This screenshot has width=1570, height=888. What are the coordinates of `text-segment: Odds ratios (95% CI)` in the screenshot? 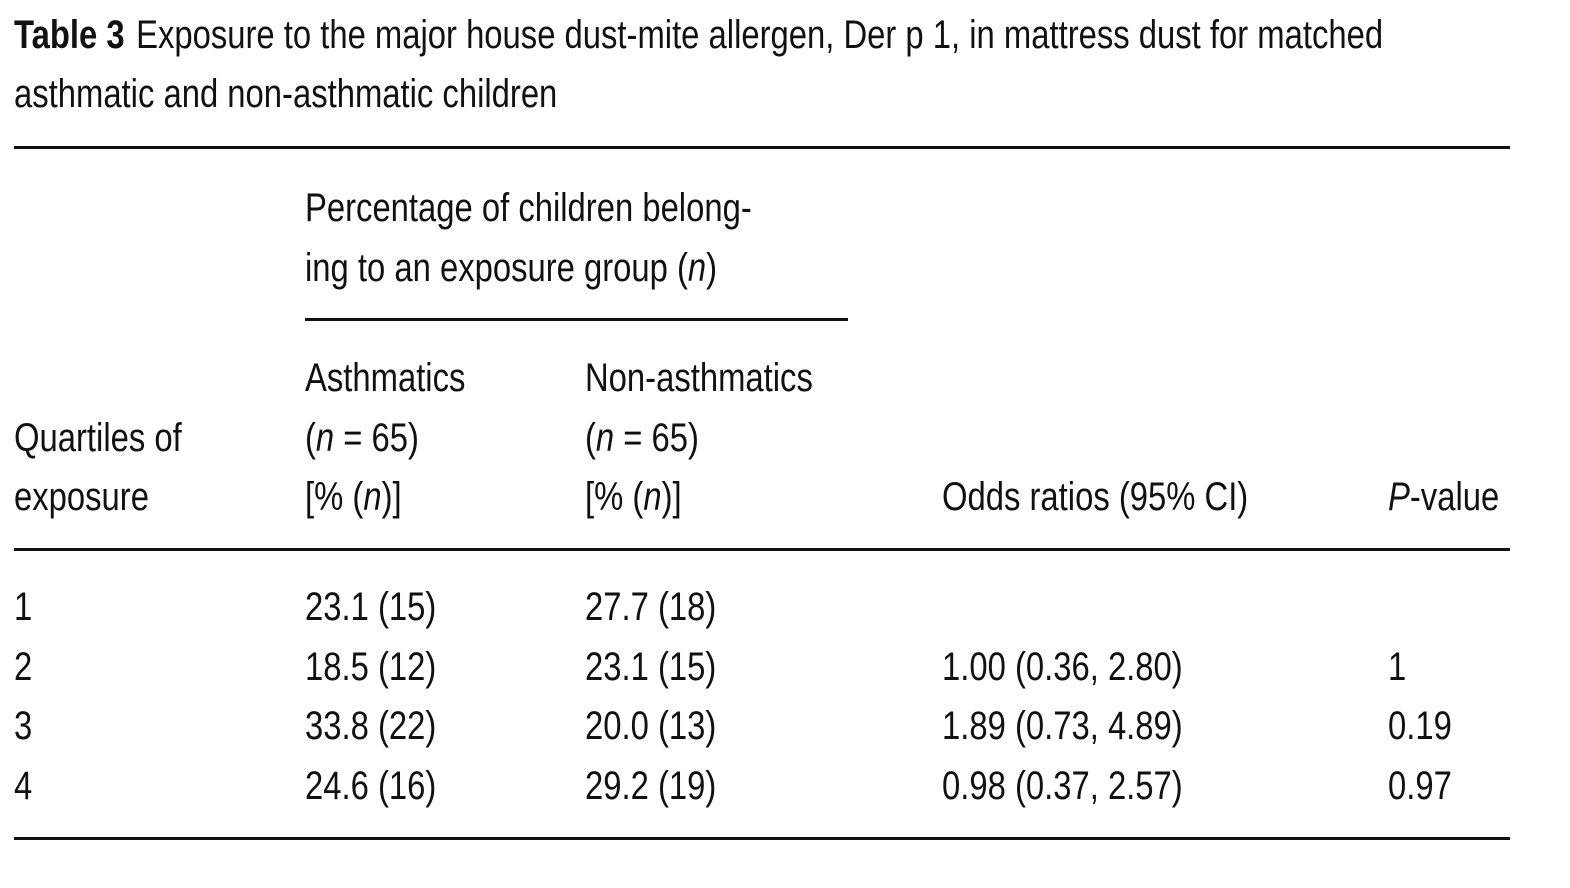 It's located at (1095, 497).